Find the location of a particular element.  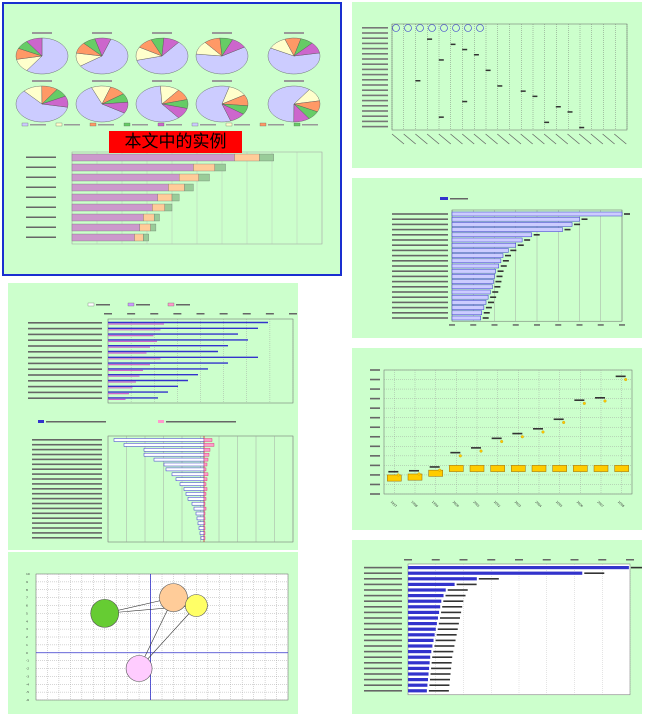

ranking-panel is located at coordinates (497, 258).